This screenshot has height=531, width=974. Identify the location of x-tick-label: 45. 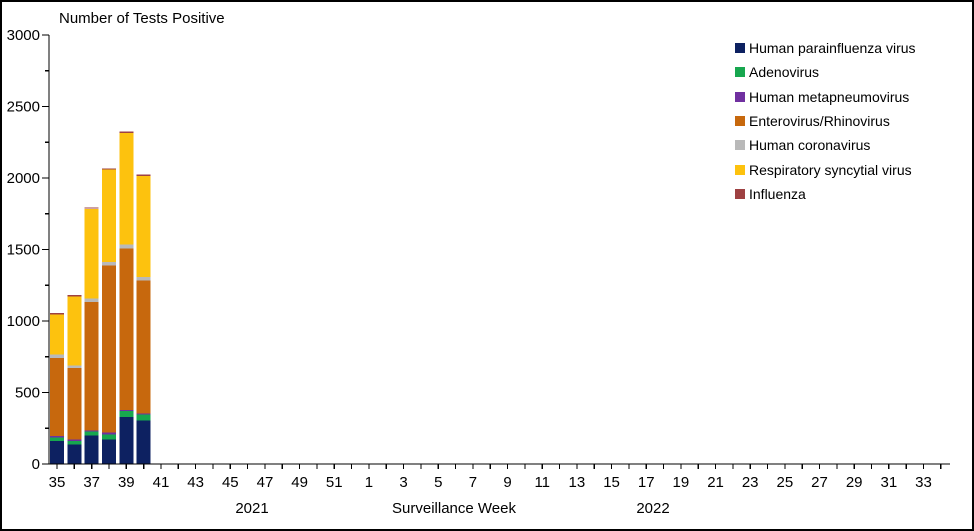
(230, 482).